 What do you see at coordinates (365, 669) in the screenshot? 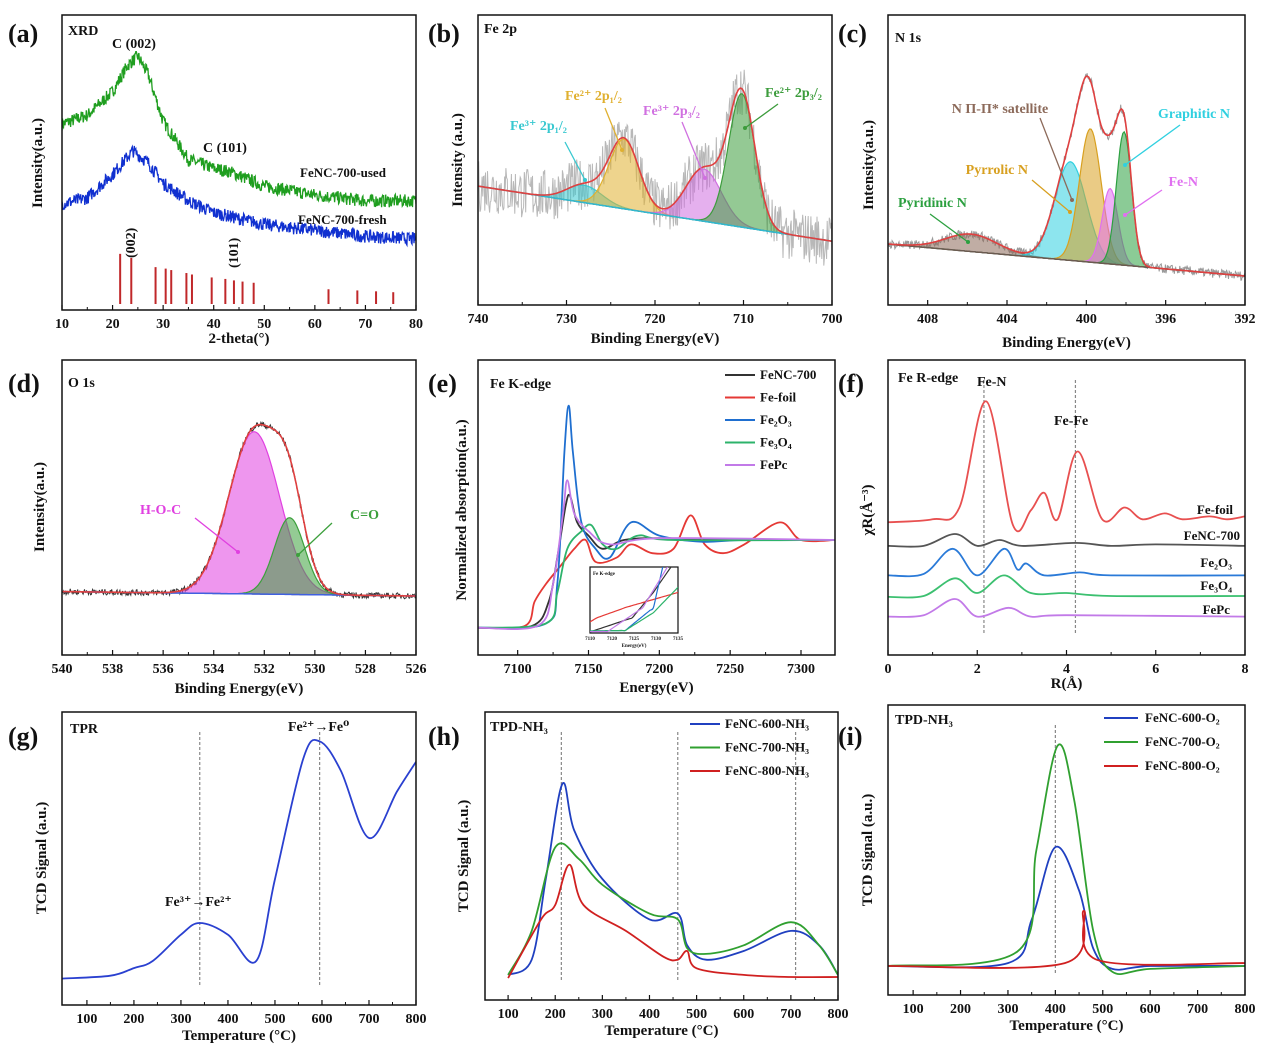
I see `x-tick-label: 528` at bounding box center [365, 669].